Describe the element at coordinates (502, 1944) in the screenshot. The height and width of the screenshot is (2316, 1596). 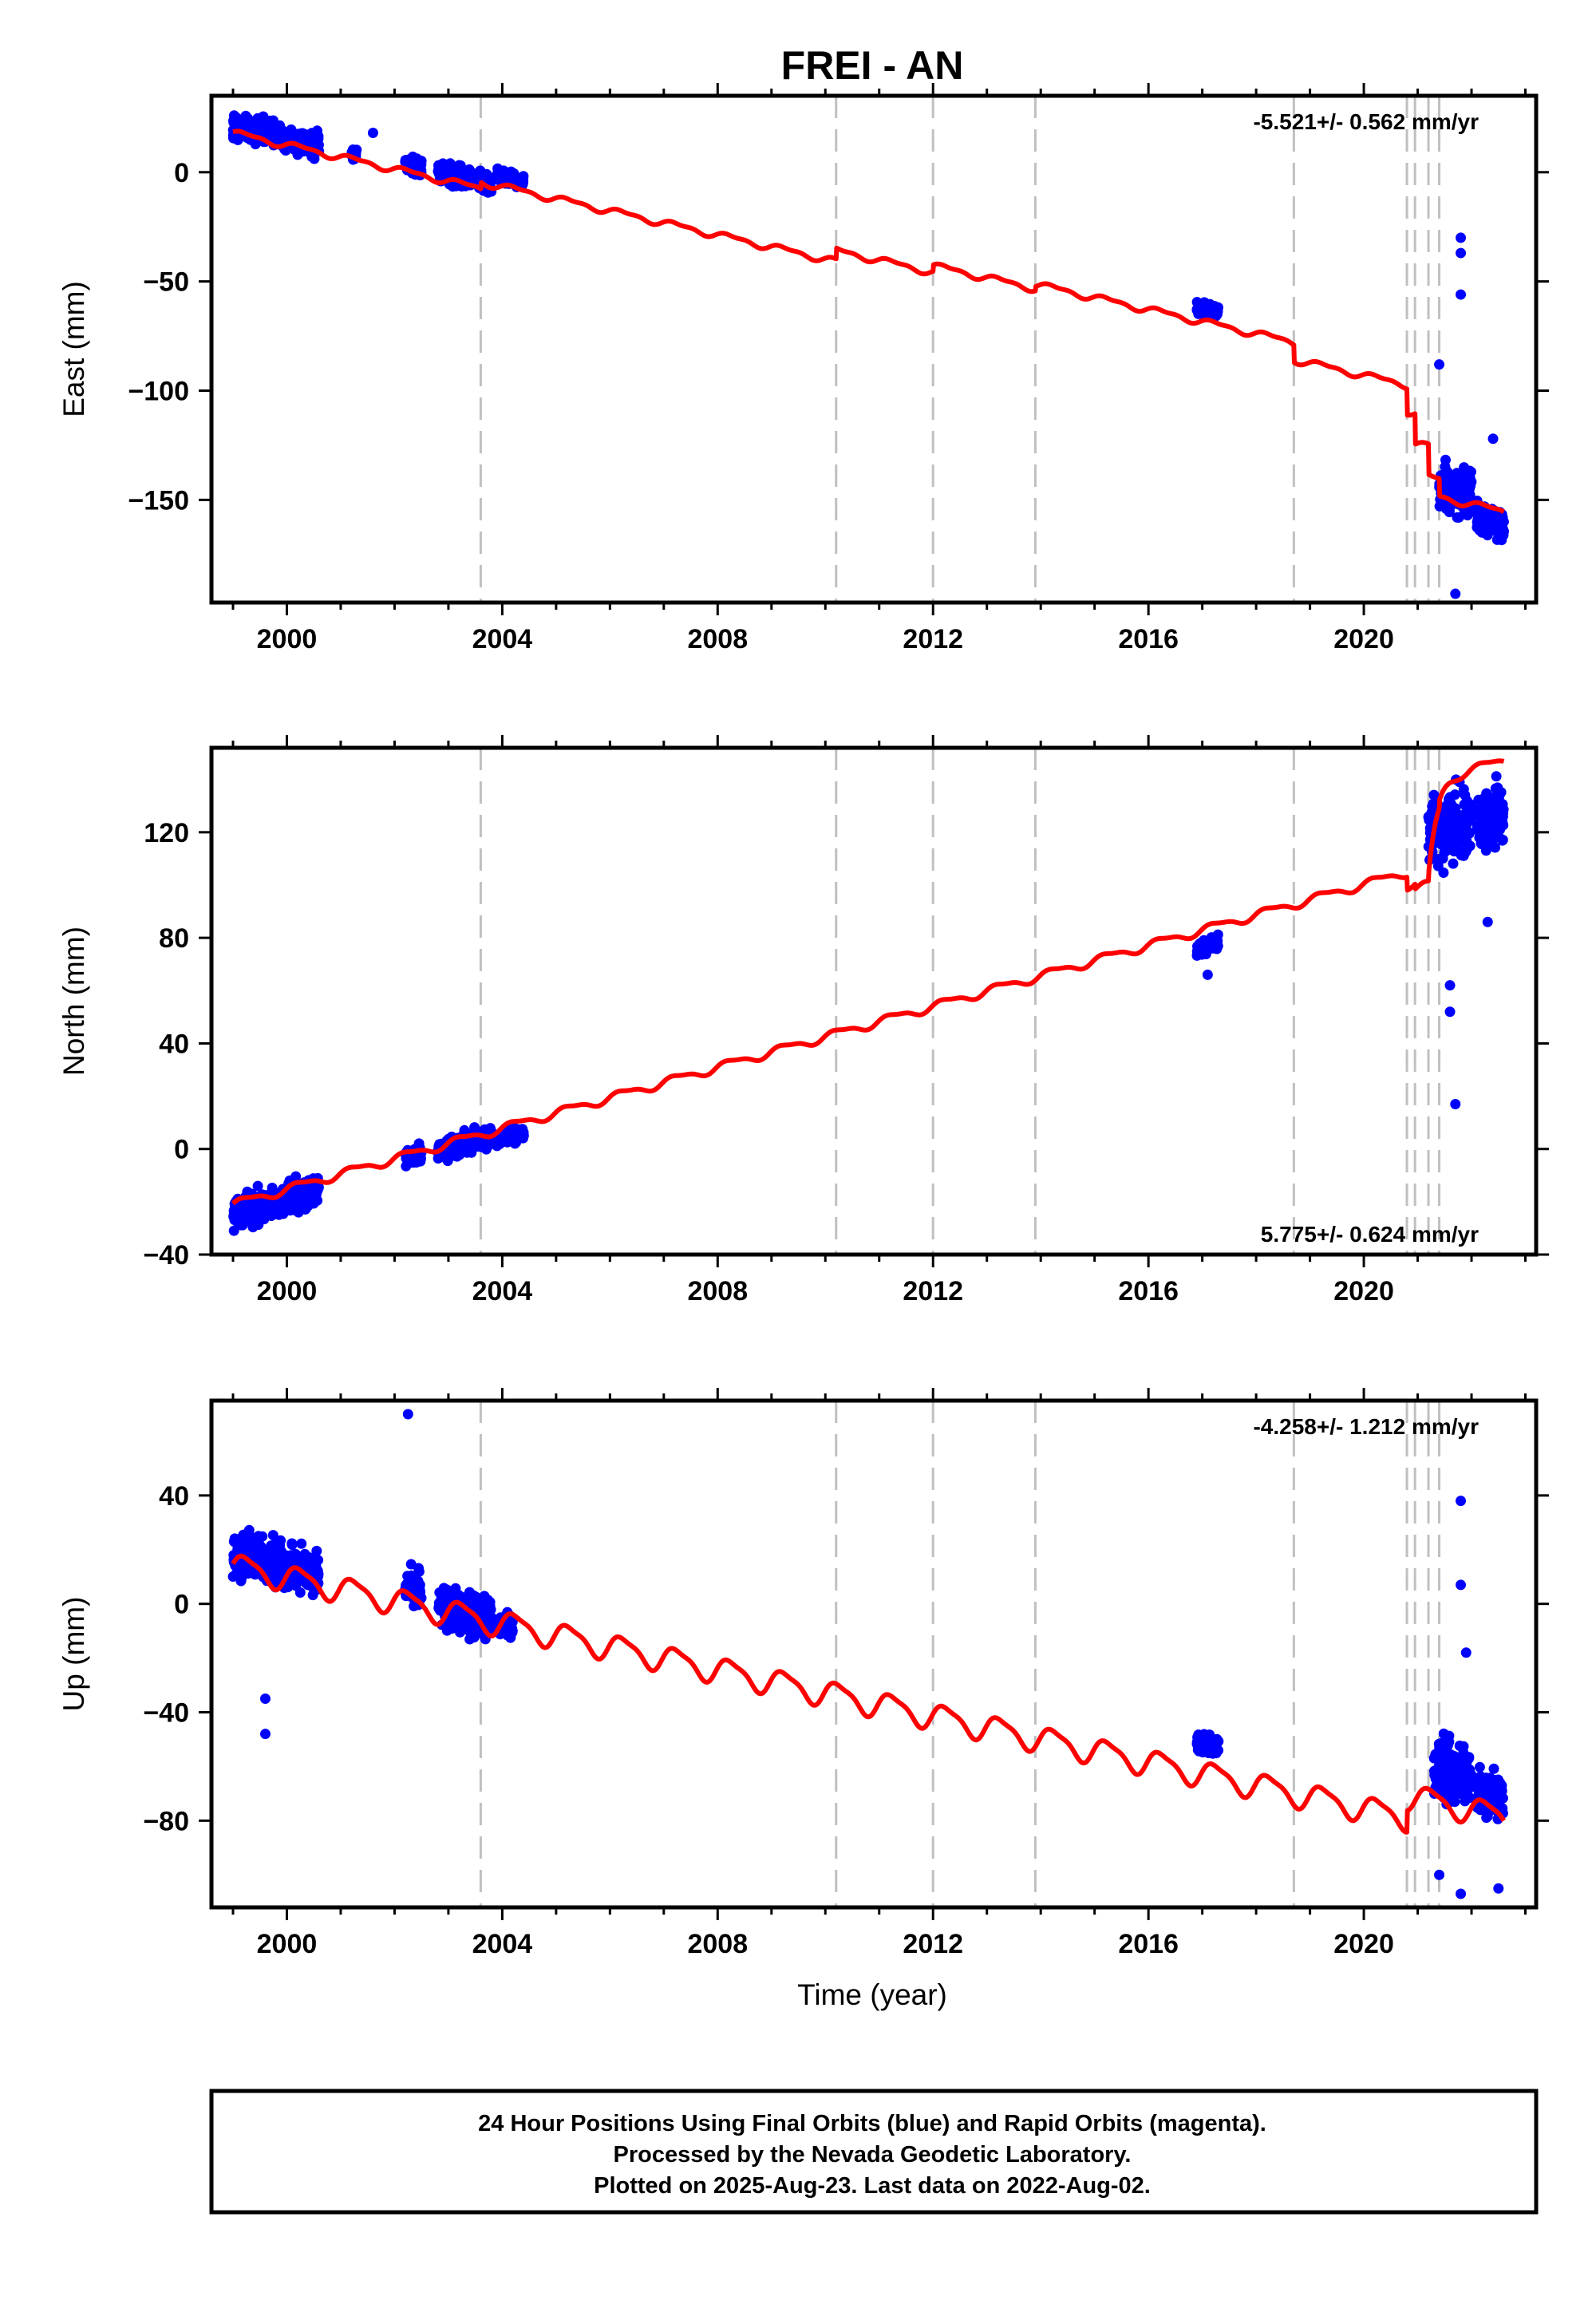
I see `x-tick-label: 2004` at that location.